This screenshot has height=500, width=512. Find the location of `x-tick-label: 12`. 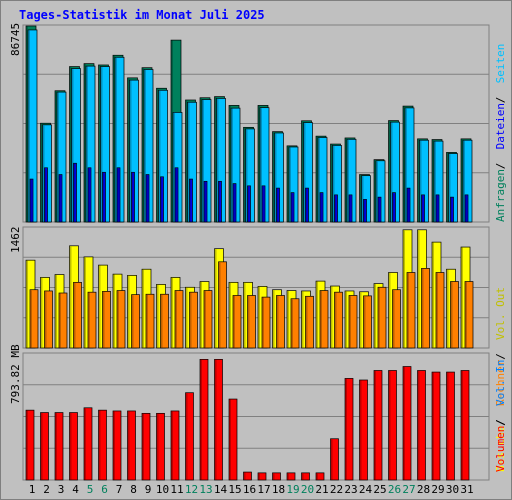

x-tick-label: 12 is located at coordinates (191, 489).